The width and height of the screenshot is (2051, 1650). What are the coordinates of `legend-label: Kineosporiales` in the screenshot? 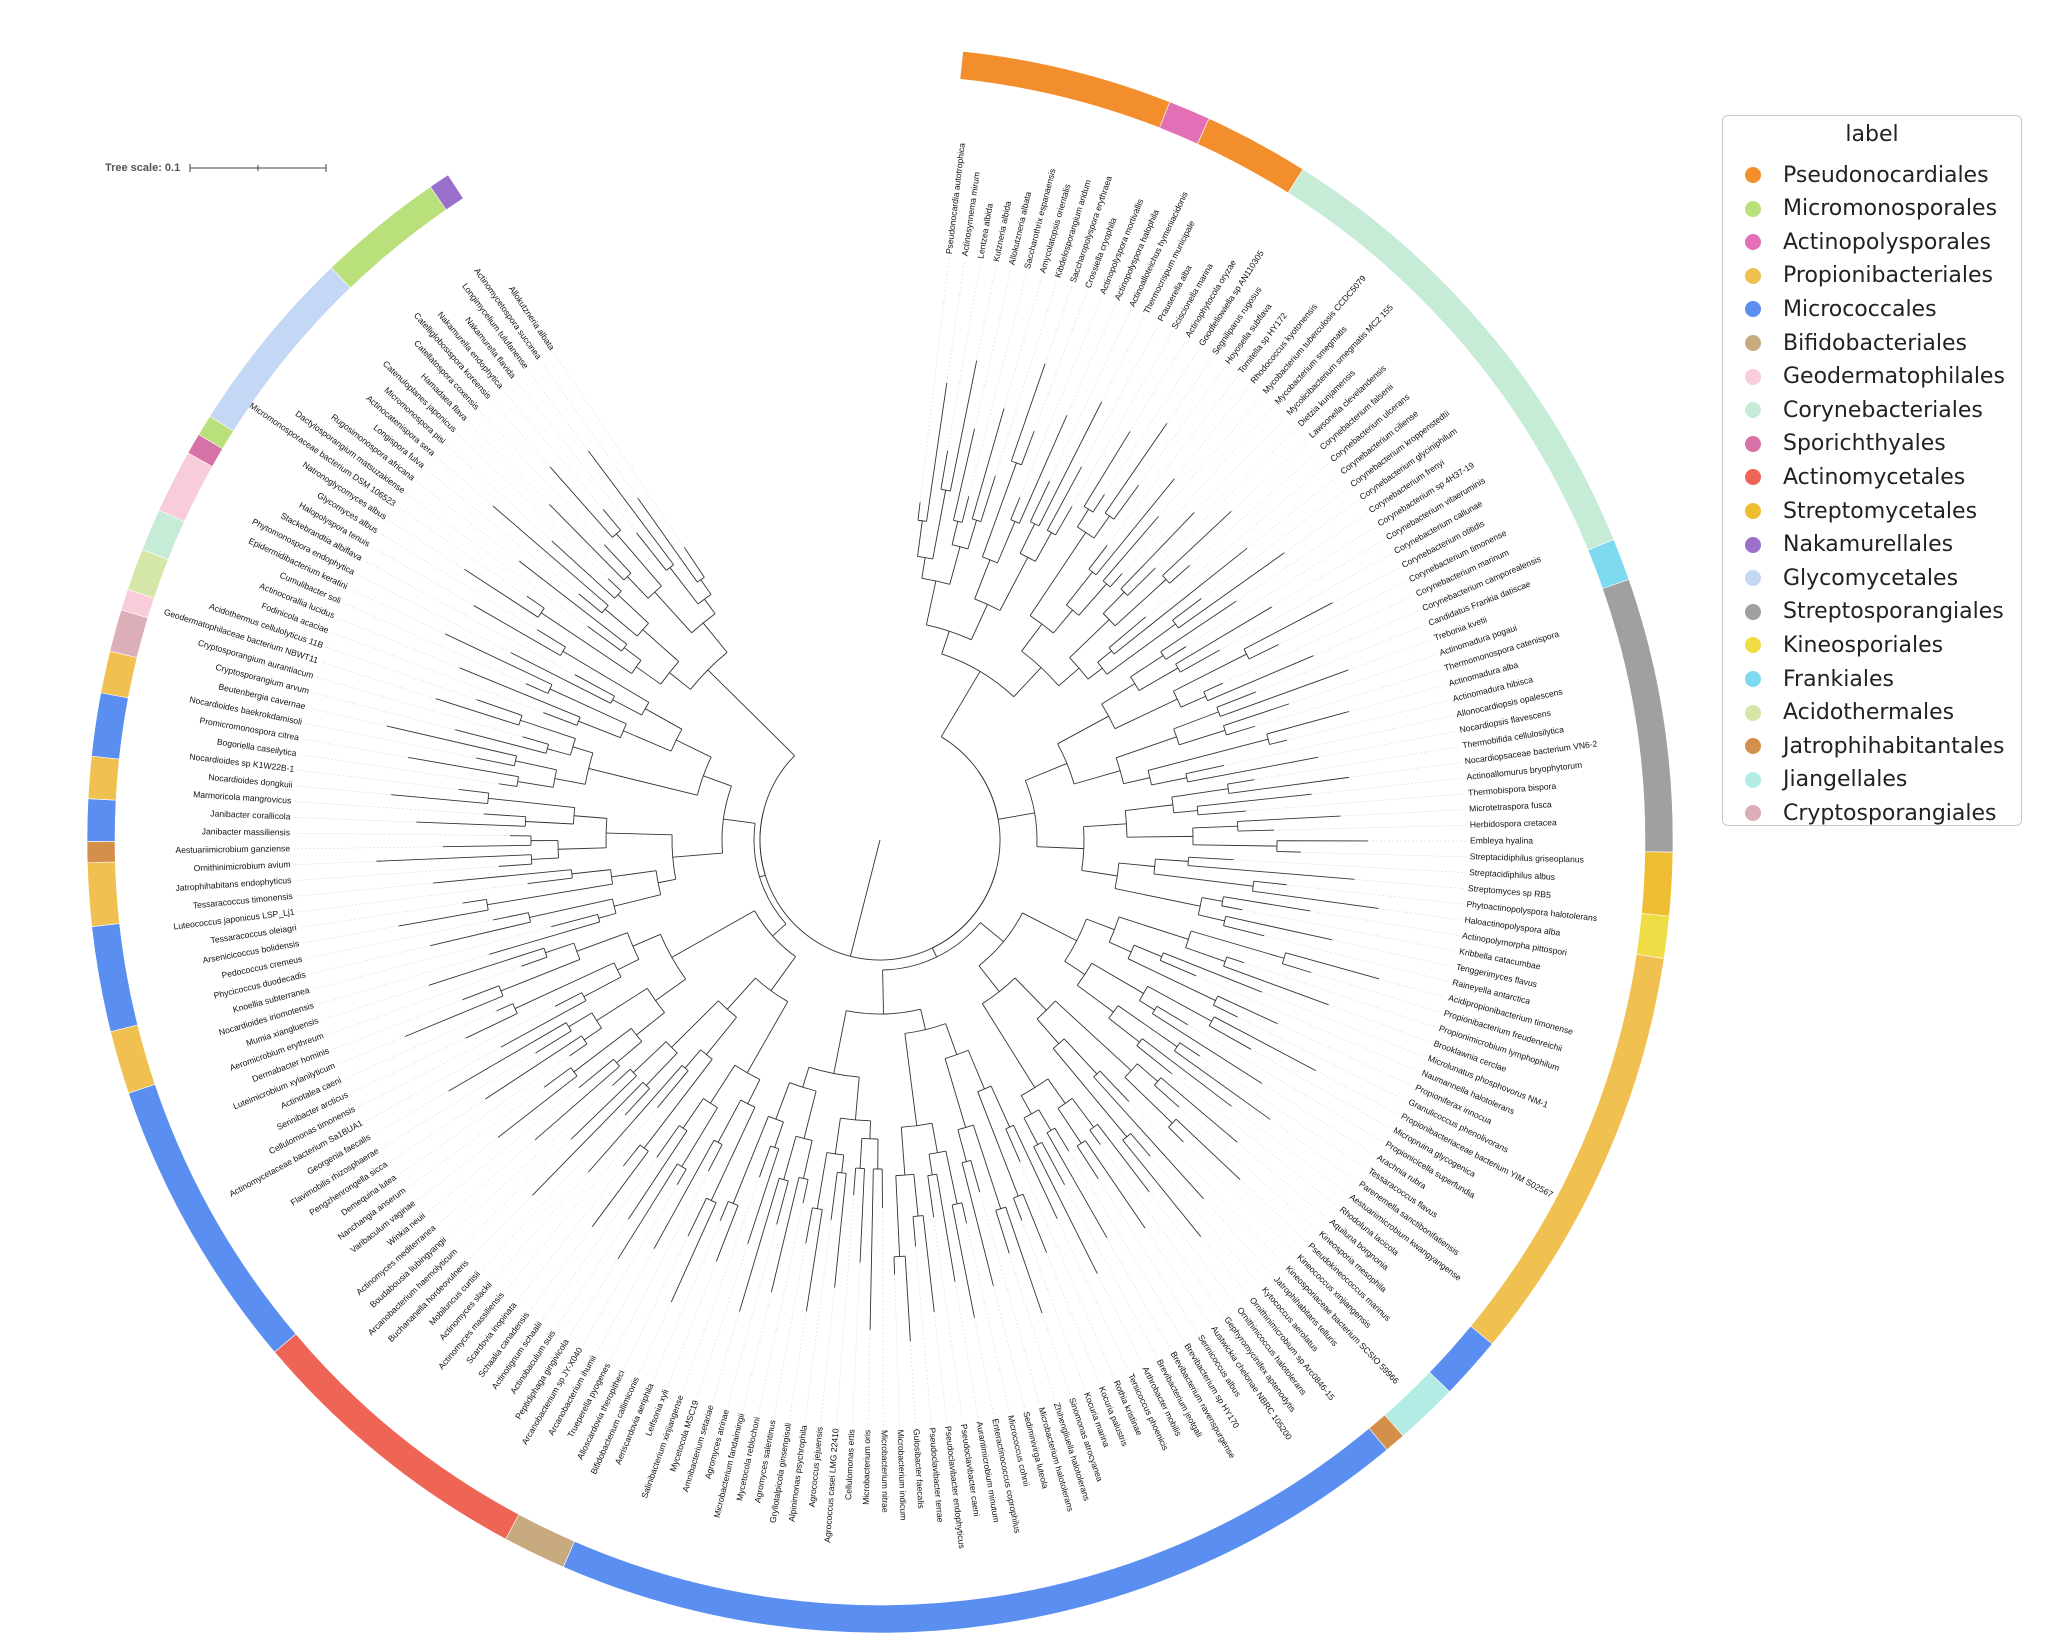 It's located at (1863, 645).